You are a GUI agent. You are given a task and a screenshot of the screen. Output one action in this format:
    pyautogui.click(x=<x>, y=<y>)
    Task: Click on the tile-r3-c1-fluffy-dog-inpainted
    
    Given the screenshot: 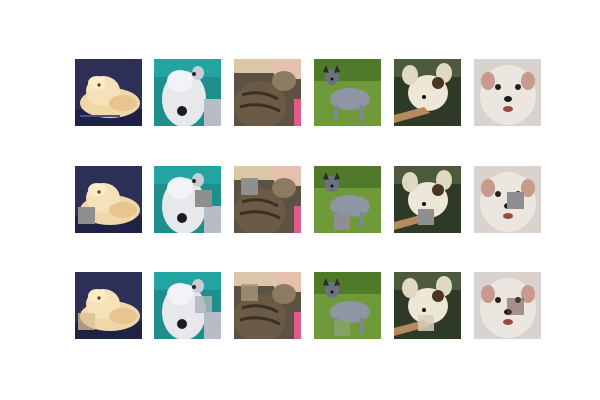 What is the action you would take?
    pyautogui.click(x=108, y=305)
    